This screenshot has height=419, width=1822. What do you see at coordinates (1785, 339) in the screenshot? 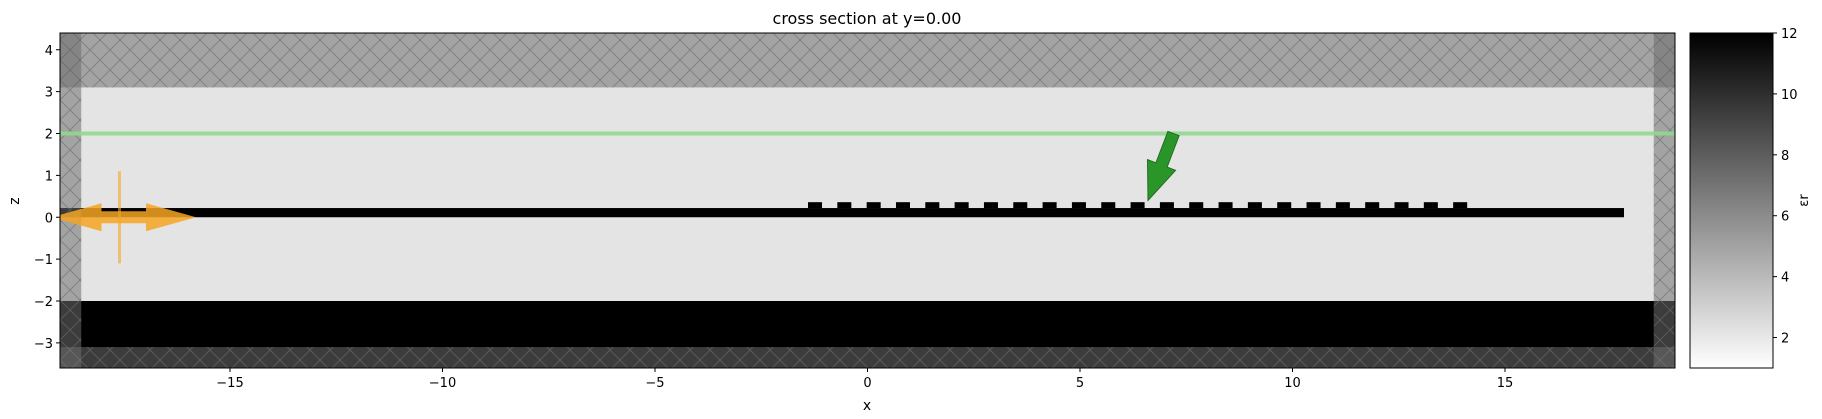
I see `colorbar-tick-label: 2` at bounding box center [1785, 339].